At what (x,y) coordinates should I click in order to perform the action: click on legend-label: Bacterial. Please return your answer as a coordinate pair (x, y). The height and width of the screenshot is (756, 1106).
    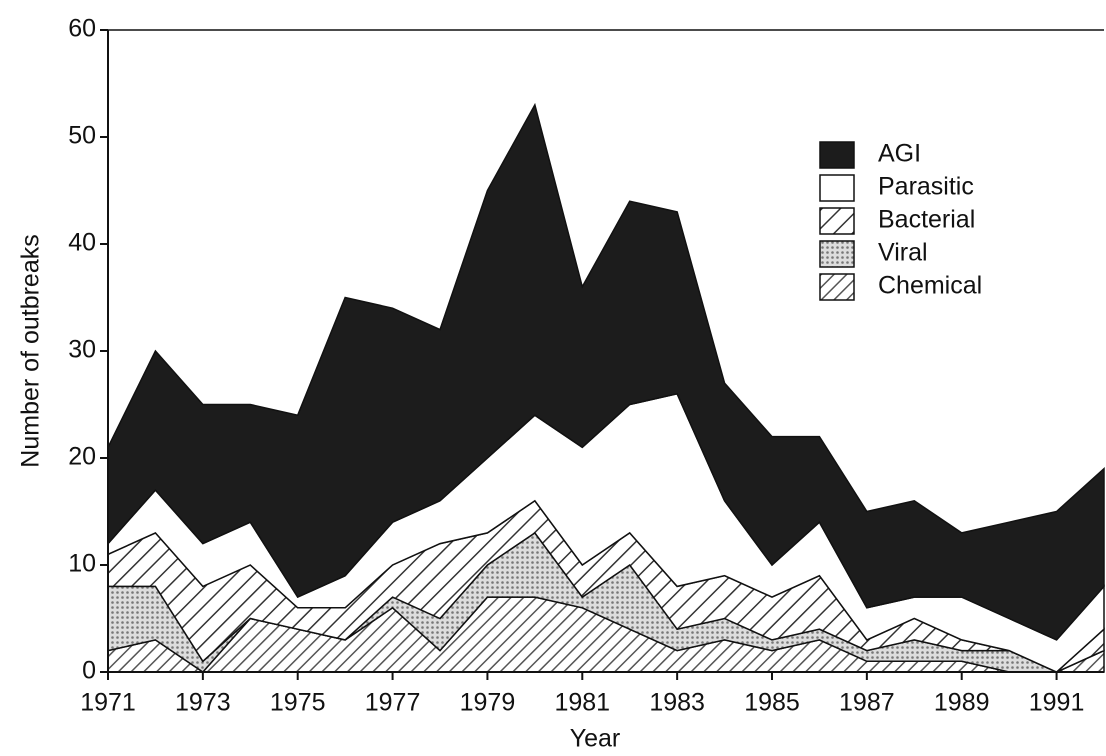
    Looking at the image, I should click on (926, 220).